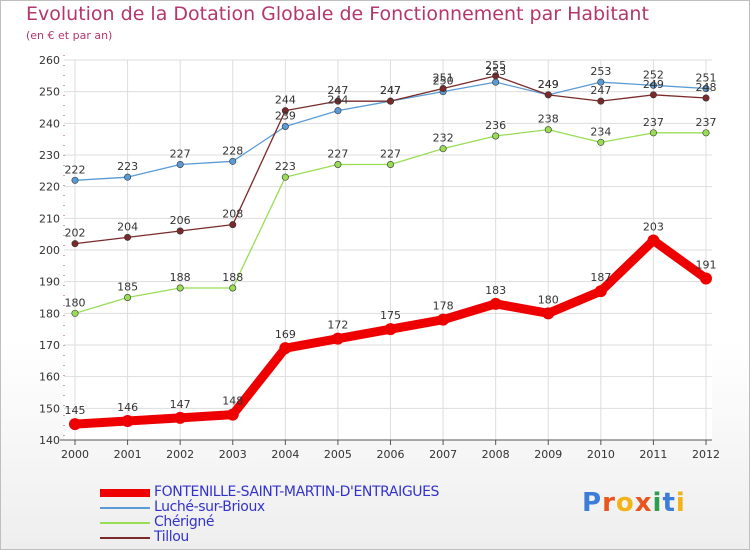 The image size is (750, 550). What do you see at coordinates (69, 35) in the screenshot?
I see `chart-subtitle: (en € et par an)` at bounding box center [69, 35].